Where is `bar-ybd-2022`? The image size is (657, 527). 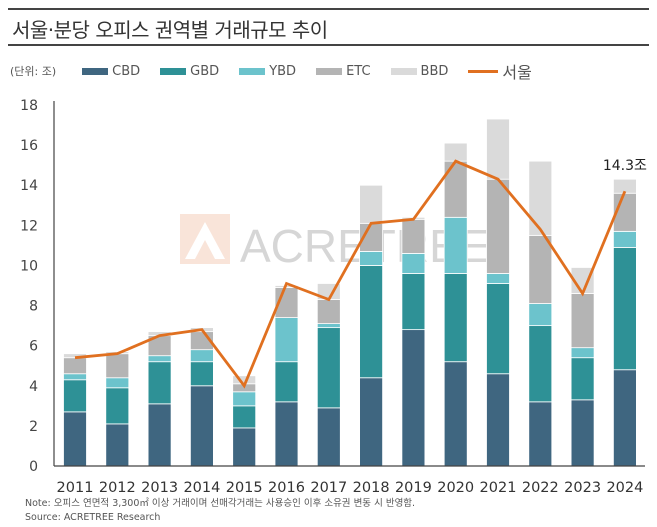 bar-ybd-2022 is located at coordinates (540, 315).